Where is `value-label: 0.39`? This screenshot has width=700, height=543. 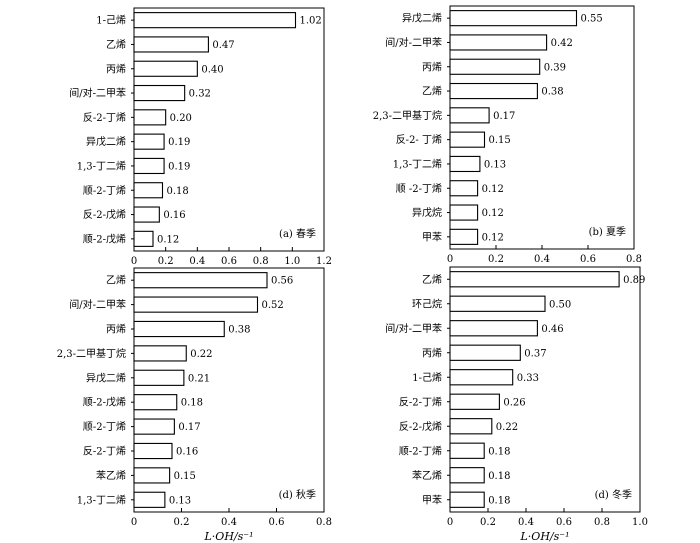 value-label: 0.39 is located at coordinates (555, 67).